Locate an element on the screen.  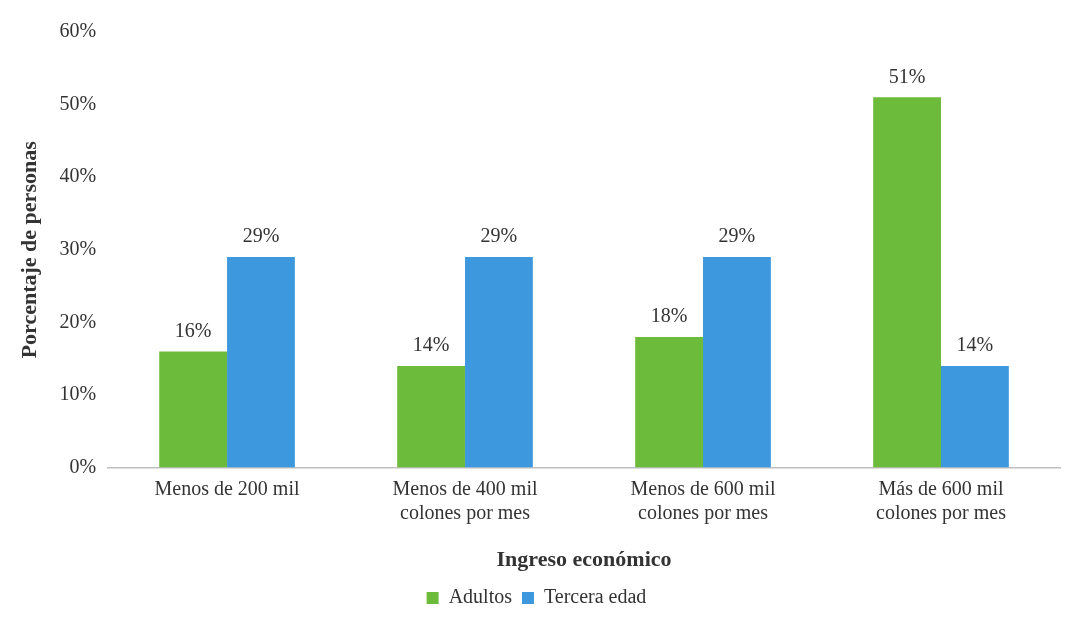
legend-label: Tercera edad is located at coordinates (595, 596).